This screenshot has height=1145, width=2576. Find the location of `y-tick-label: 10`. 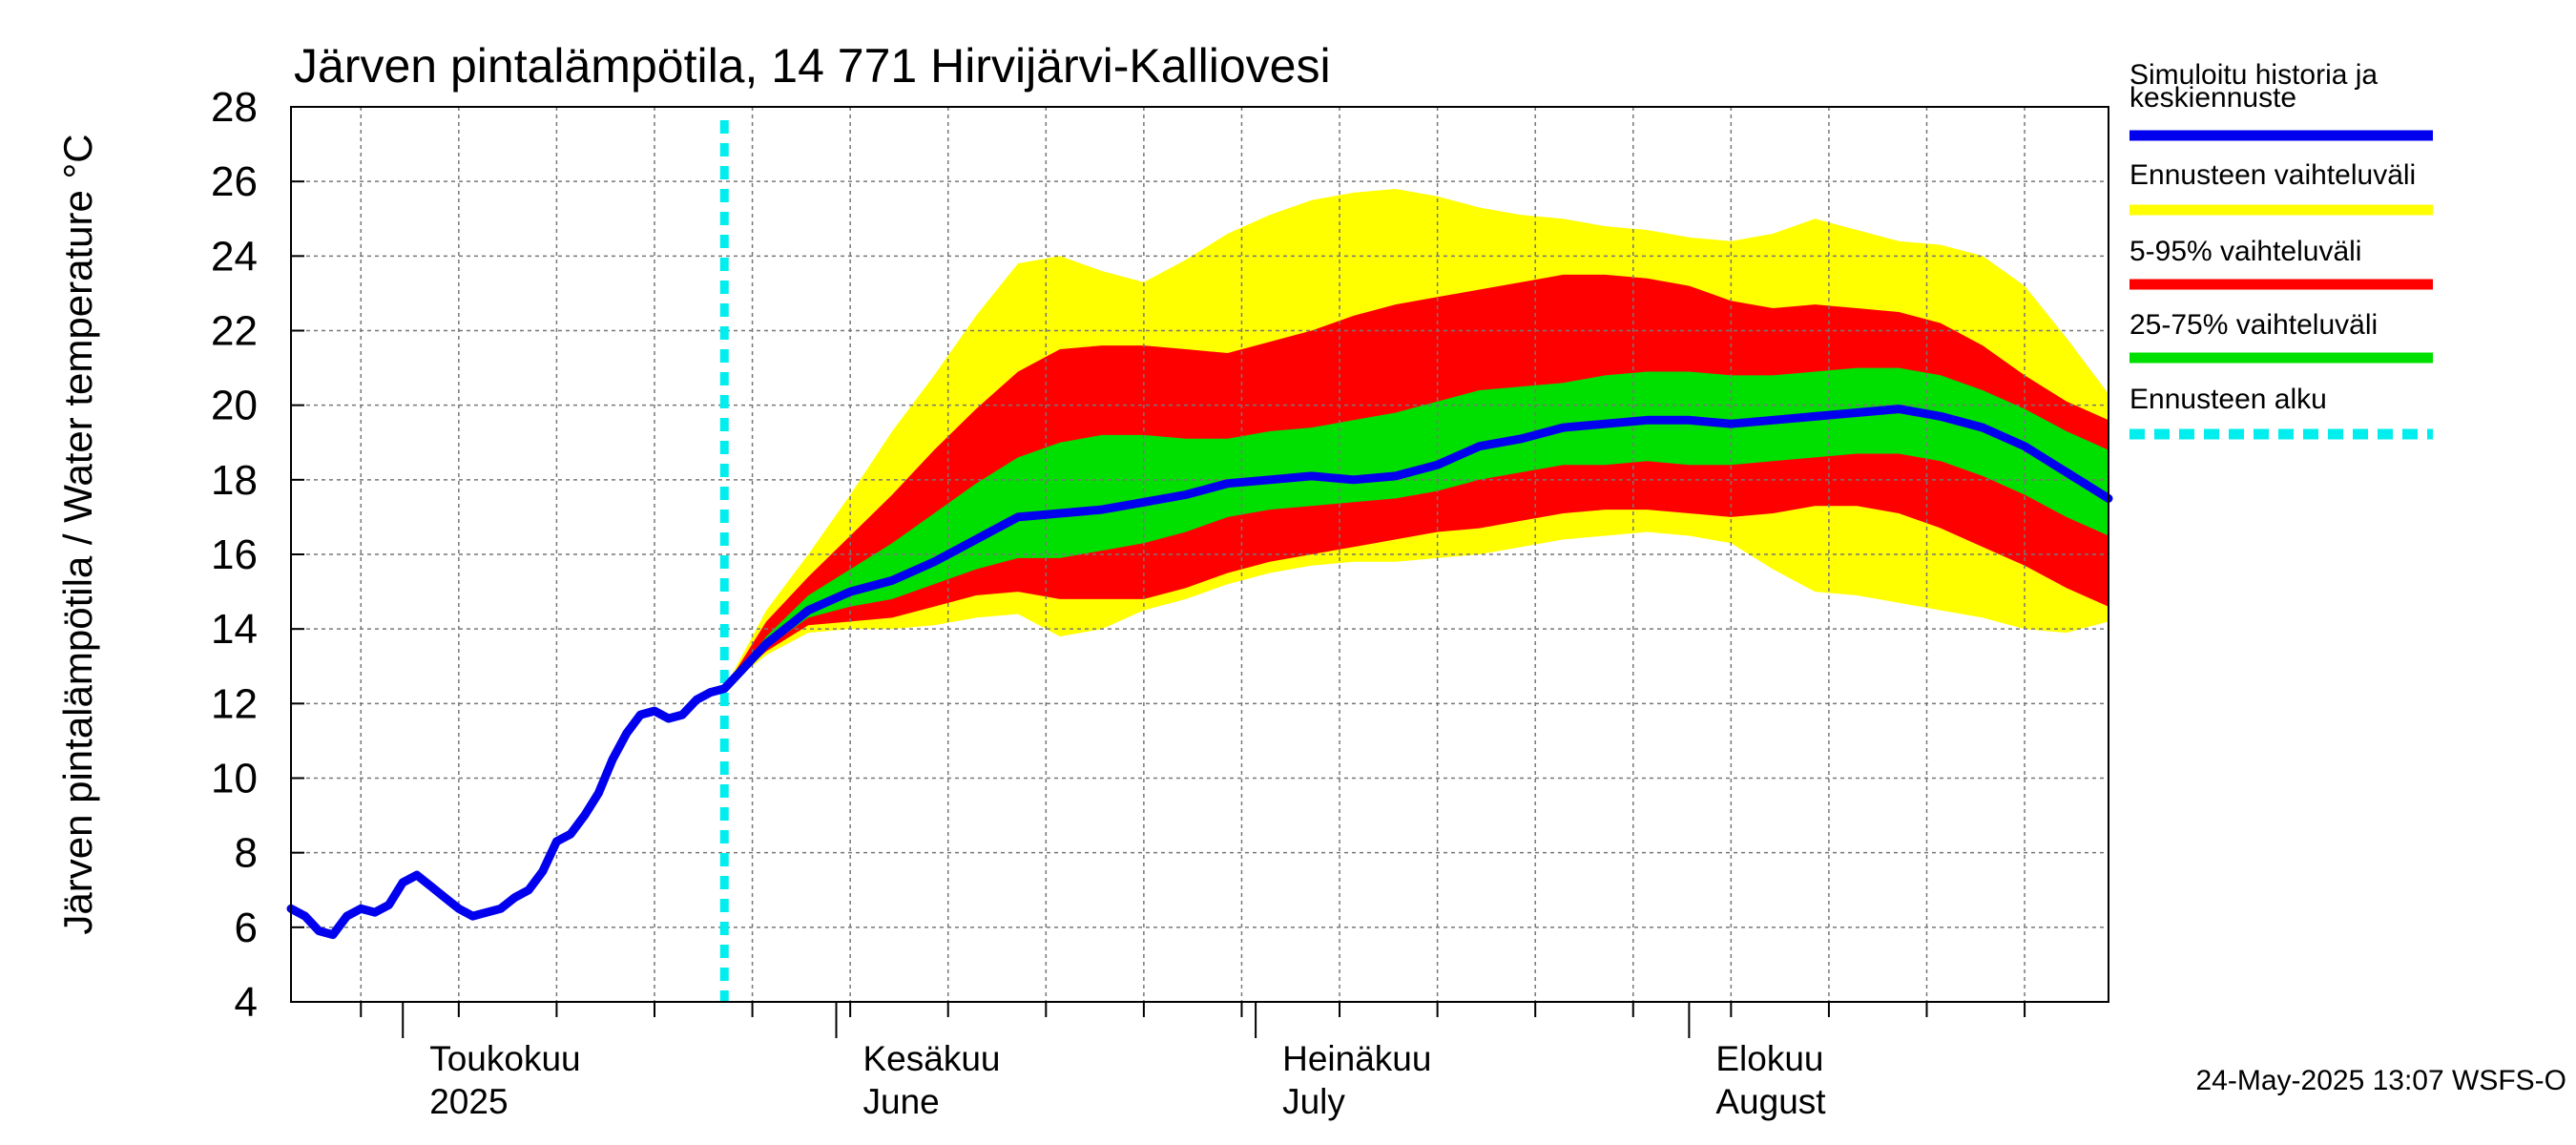

y-tick-label: 10 is located at coordinates (234, 779).